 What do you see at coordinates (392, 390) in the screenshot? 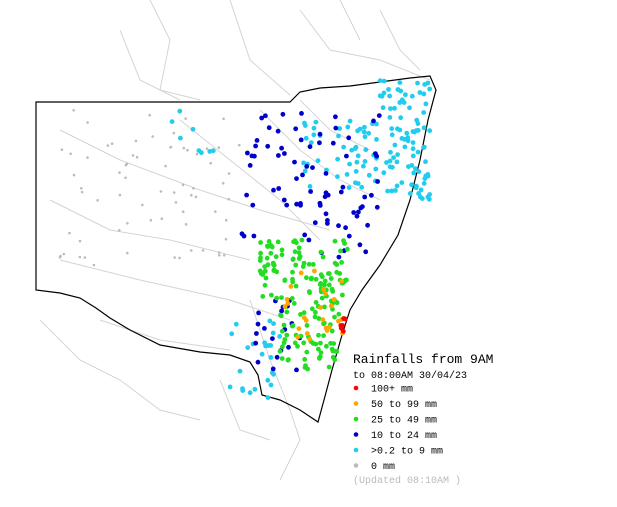
I see `legend-label: 100+ mm` at bounding box center [392, 390].